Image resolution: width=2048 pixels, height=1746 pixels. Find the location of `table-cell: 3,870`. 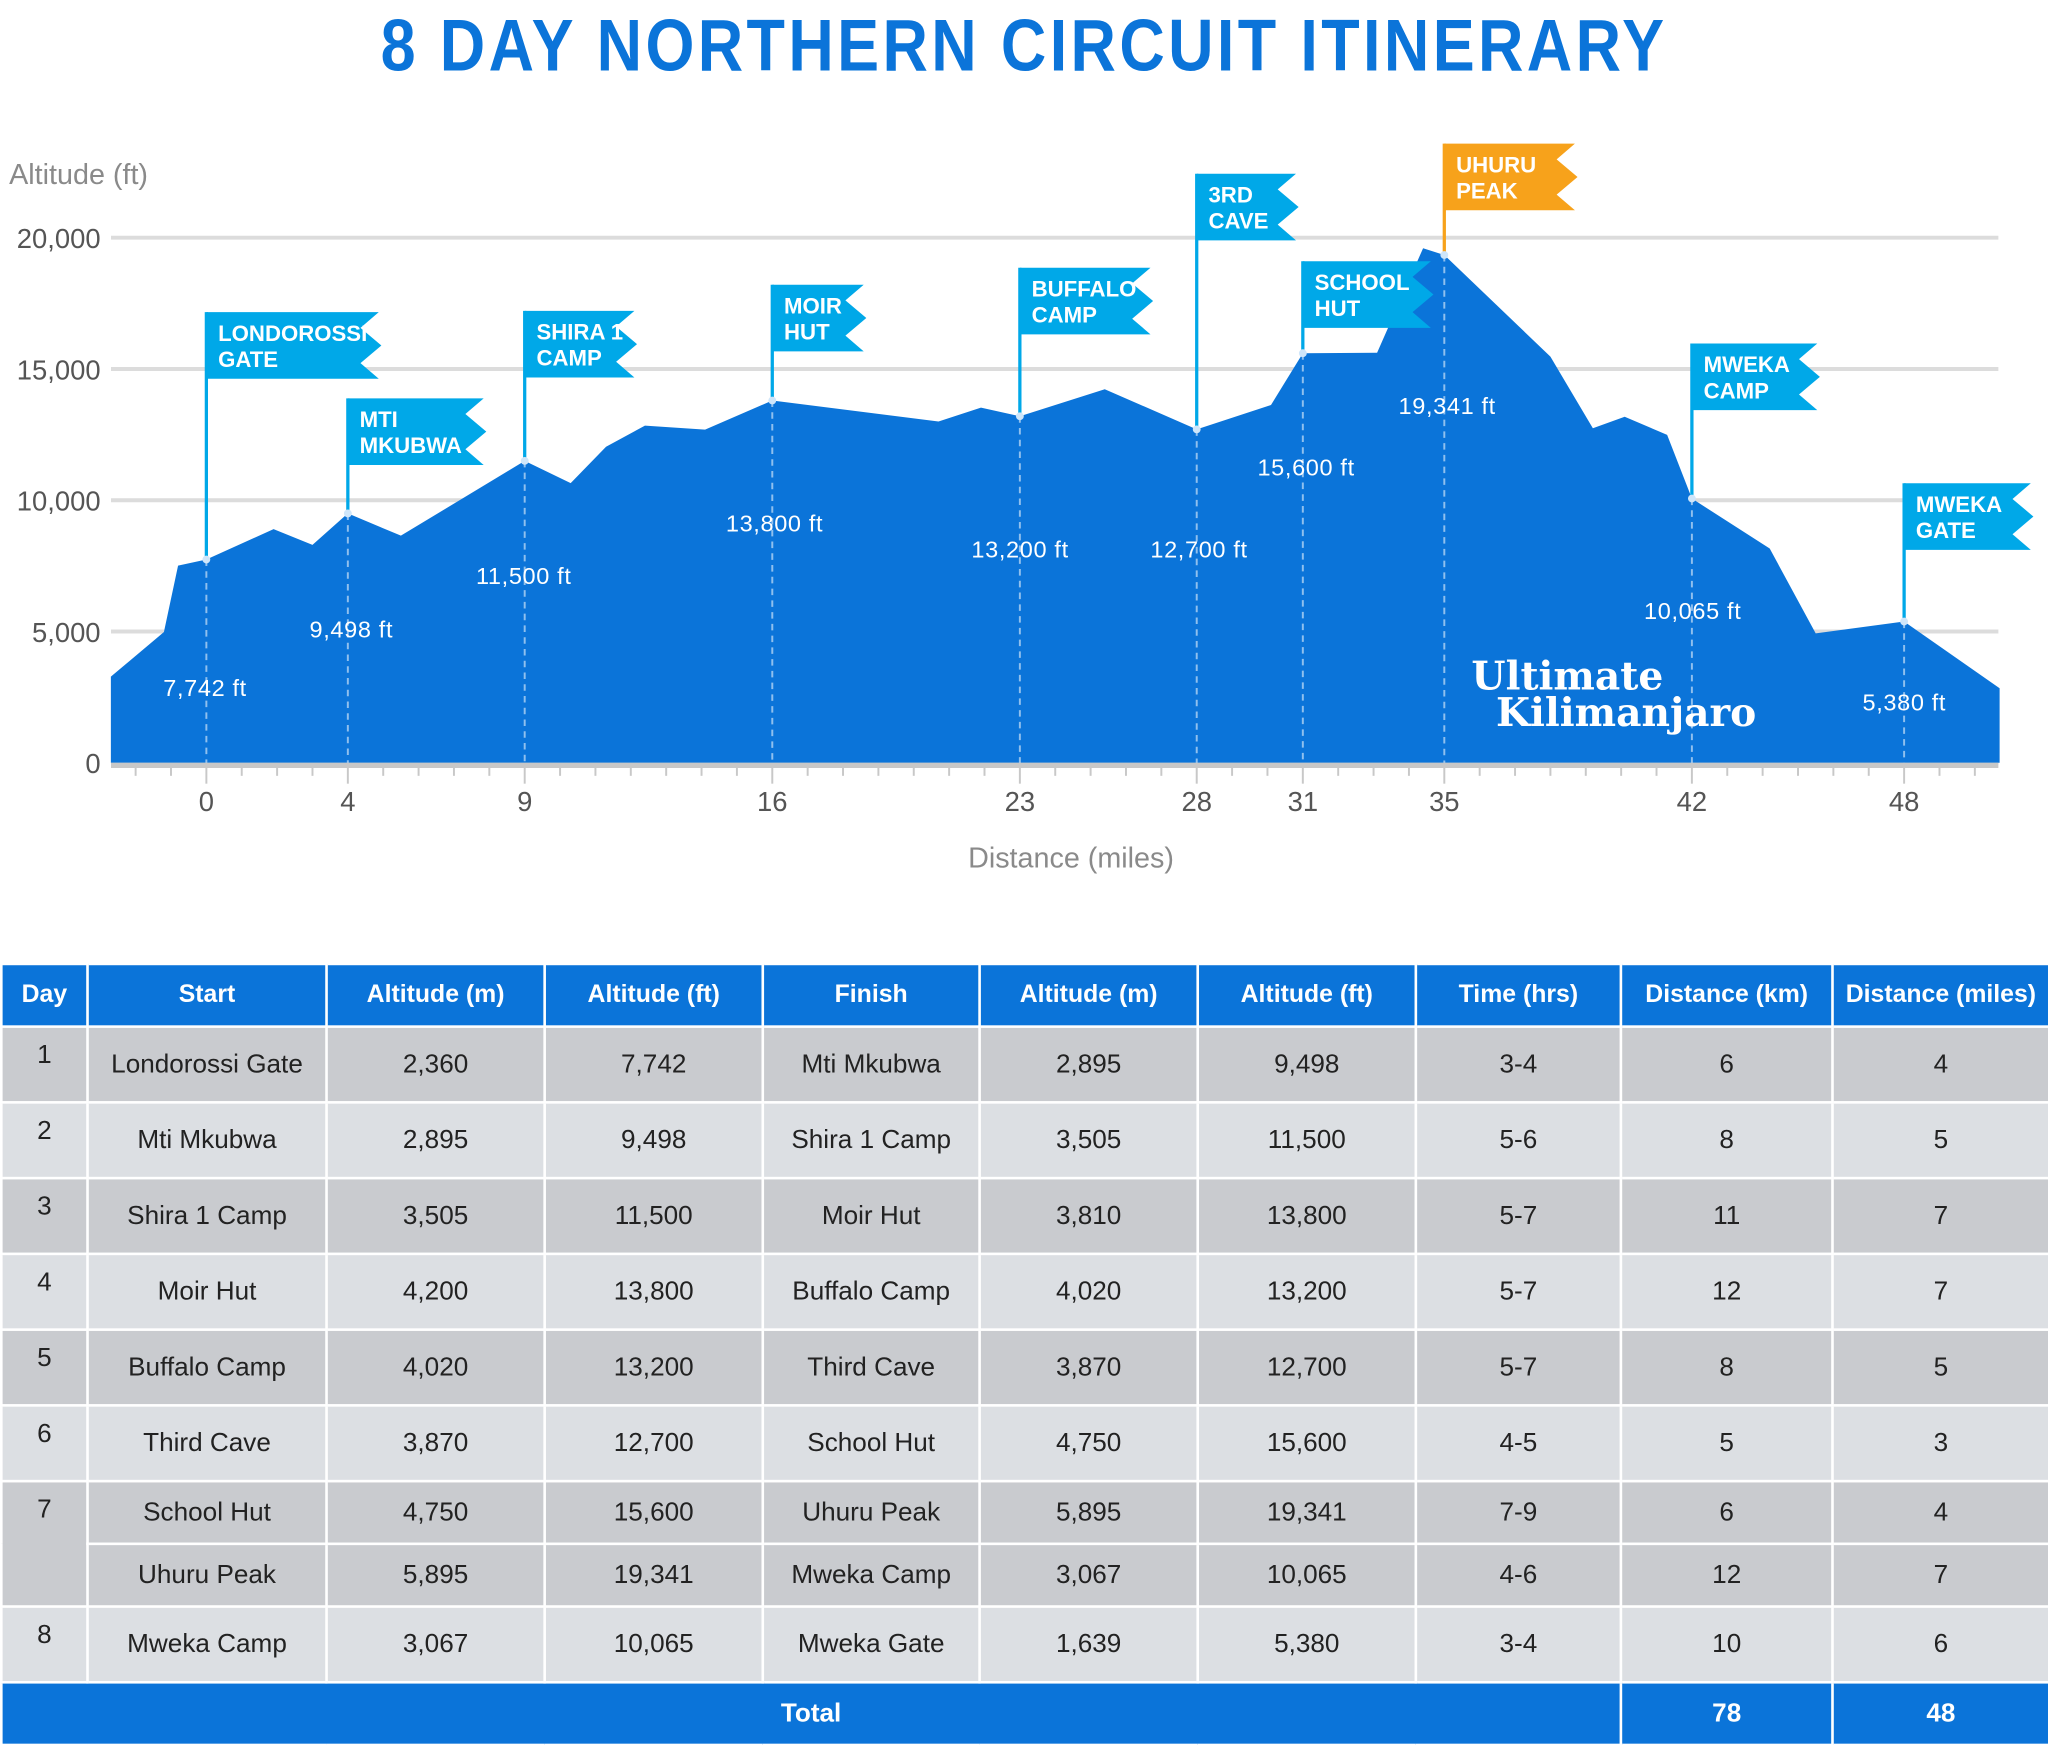

table-cell: 3,870 is located at coordinates (435, 1443).